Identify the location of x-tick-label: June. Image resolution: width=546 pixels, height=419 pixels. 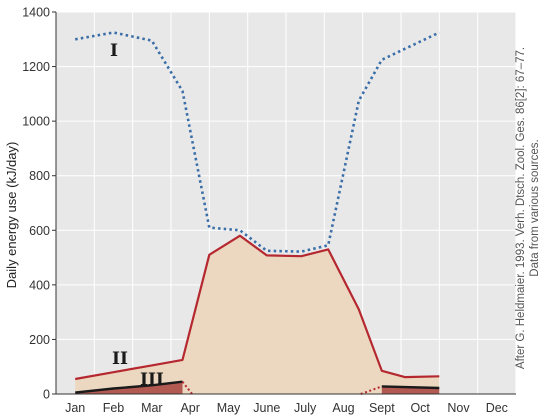
(266, 408).